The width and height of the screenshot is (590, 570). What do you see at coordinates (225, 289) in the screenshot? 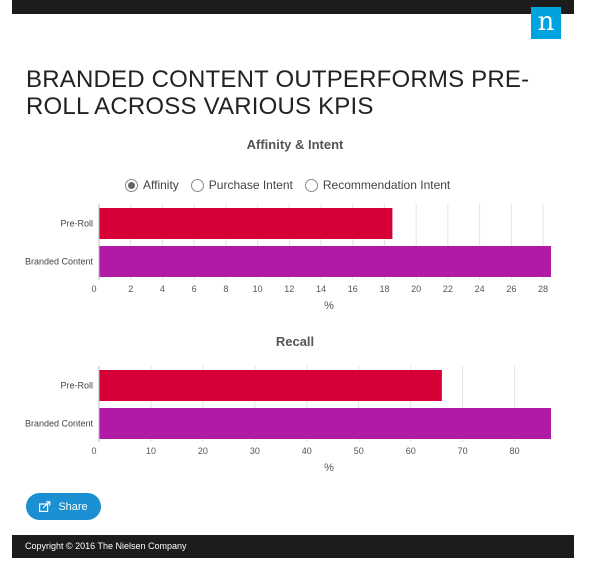
I see `x-tick-label: 8` at bounding box center [225, 289].